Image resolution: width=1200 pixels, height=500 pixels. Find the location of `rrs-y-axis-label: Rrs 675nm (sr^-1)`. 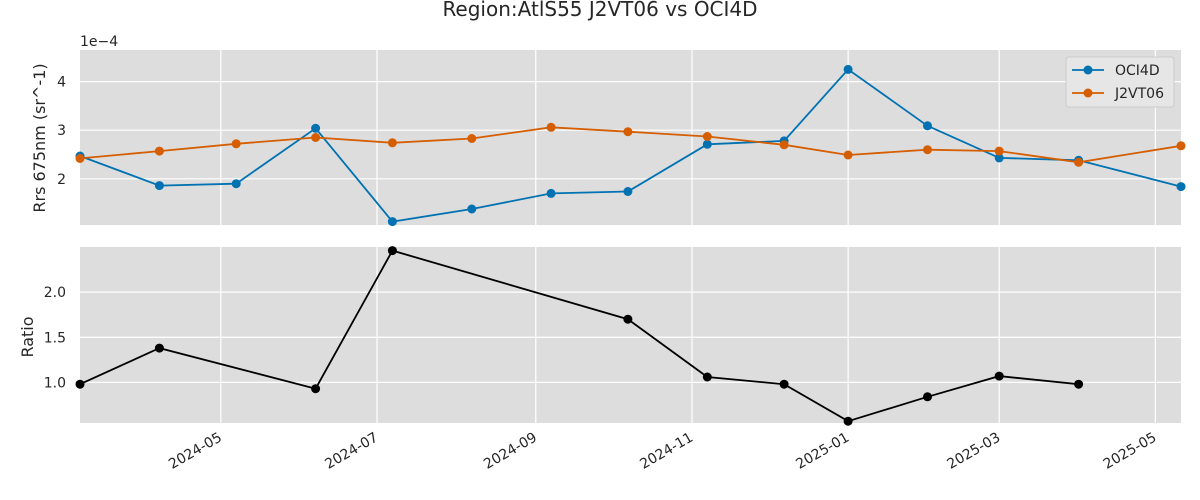

rrs-y-axis-label: Rrs 675nm (sr^-1) is located at coordinates (39, 137).